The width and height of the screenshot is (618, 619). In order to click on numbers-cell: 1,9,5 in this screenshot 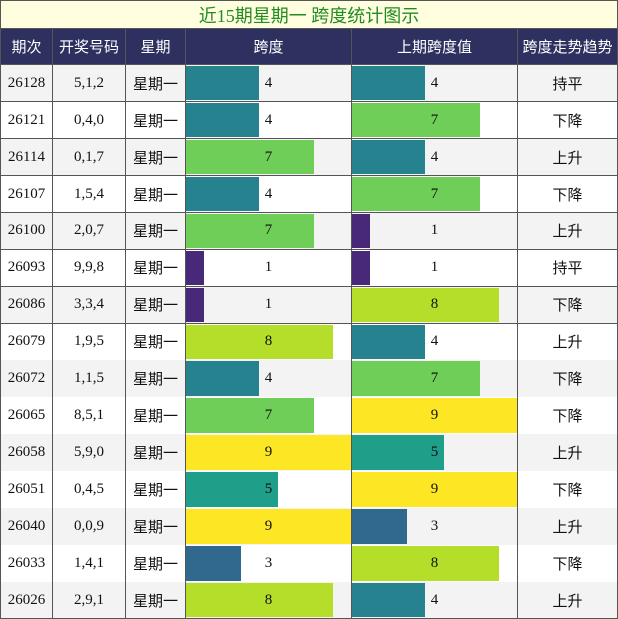, I will do `click(89, 342)`.